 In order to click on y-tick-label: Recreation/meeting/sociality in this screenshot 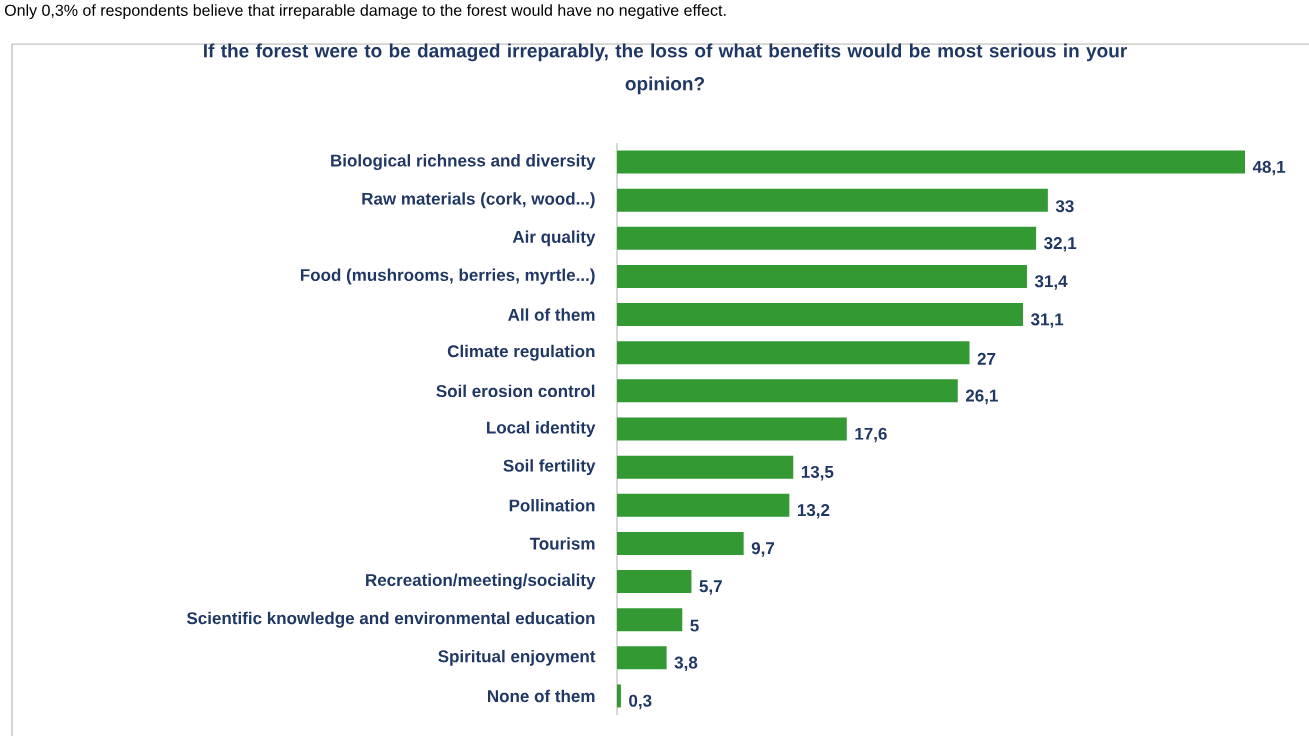, I will do `click(481, 581)`.